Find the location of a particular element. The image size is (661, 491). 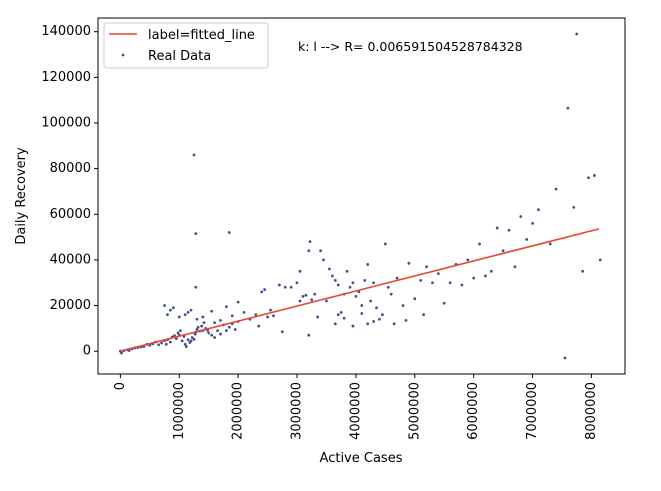

y-tick-label: 20000 is located at coordinates (70, 305).